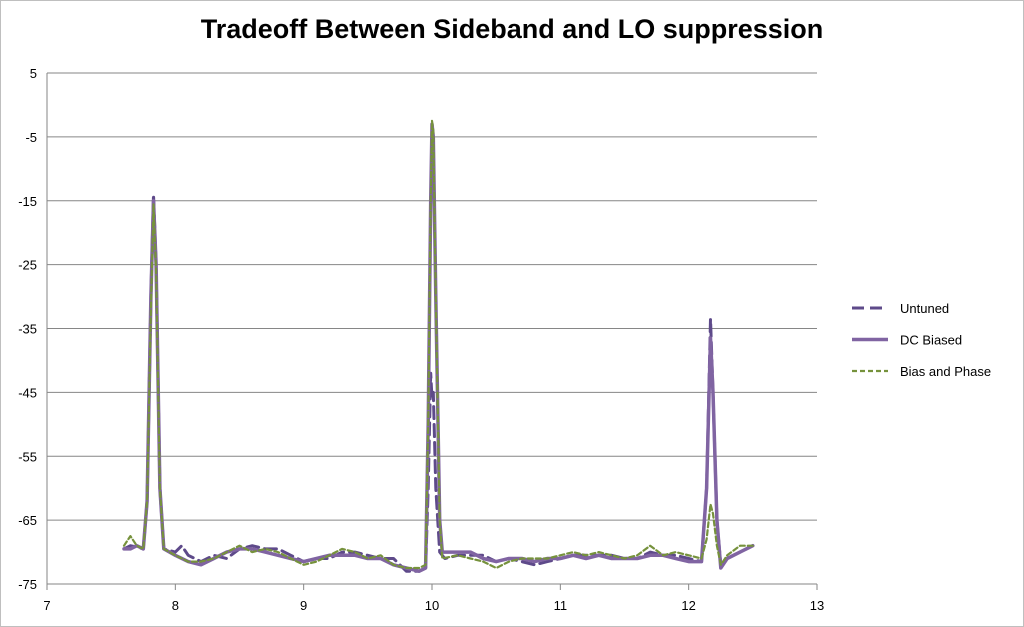 The height and width of the screenshot is (627, 1024). What do you see at coordinates (27, 392) in the screenshot?
I see `y-tick-label: -45` at bounding box center [27, 392].